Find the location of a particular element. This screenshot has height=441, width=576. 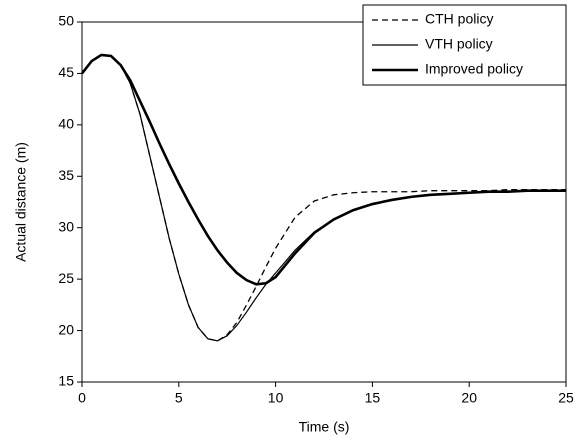

legend-label: VTH policy is located at coordinates (459, 44).